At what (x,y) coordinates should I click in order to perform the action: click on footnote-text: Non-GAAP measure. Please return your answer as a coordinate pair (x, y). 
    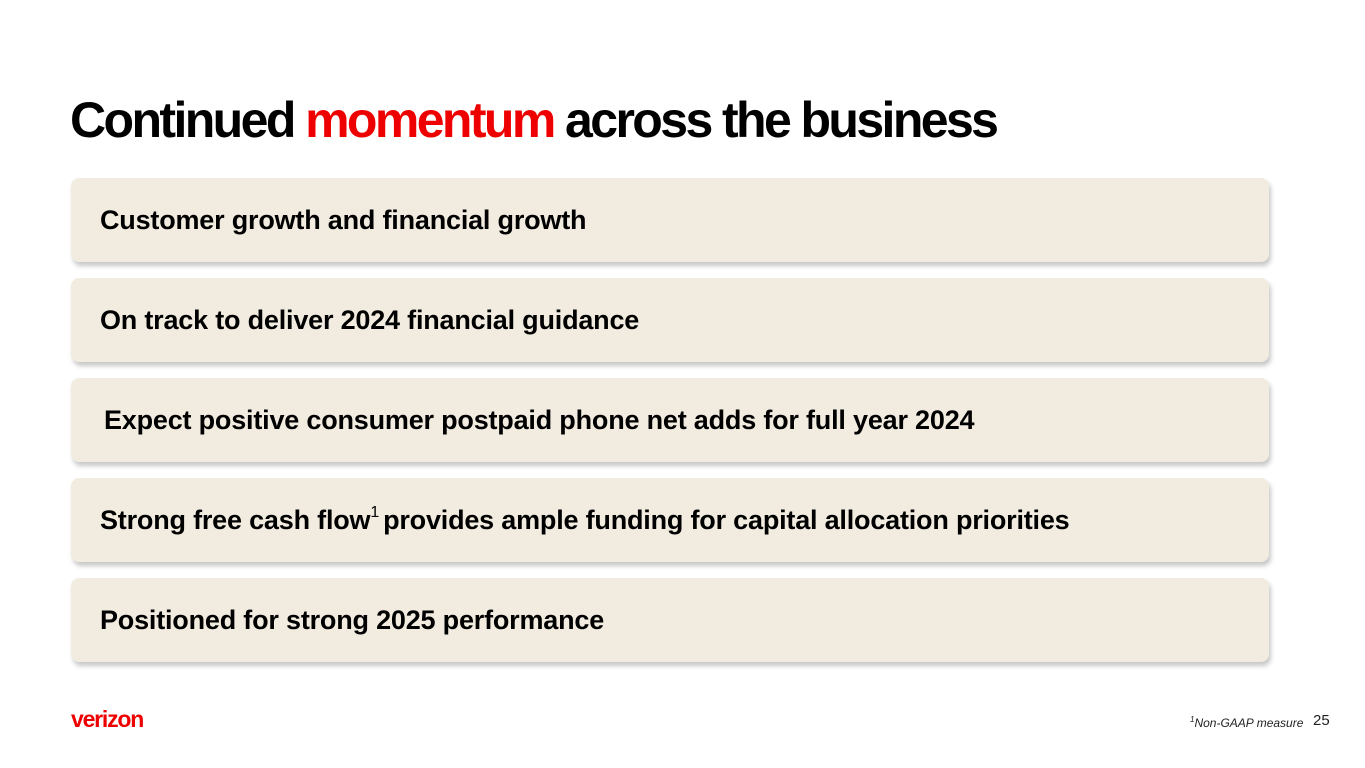
    Looking at the image, I should click on (1249, 723).